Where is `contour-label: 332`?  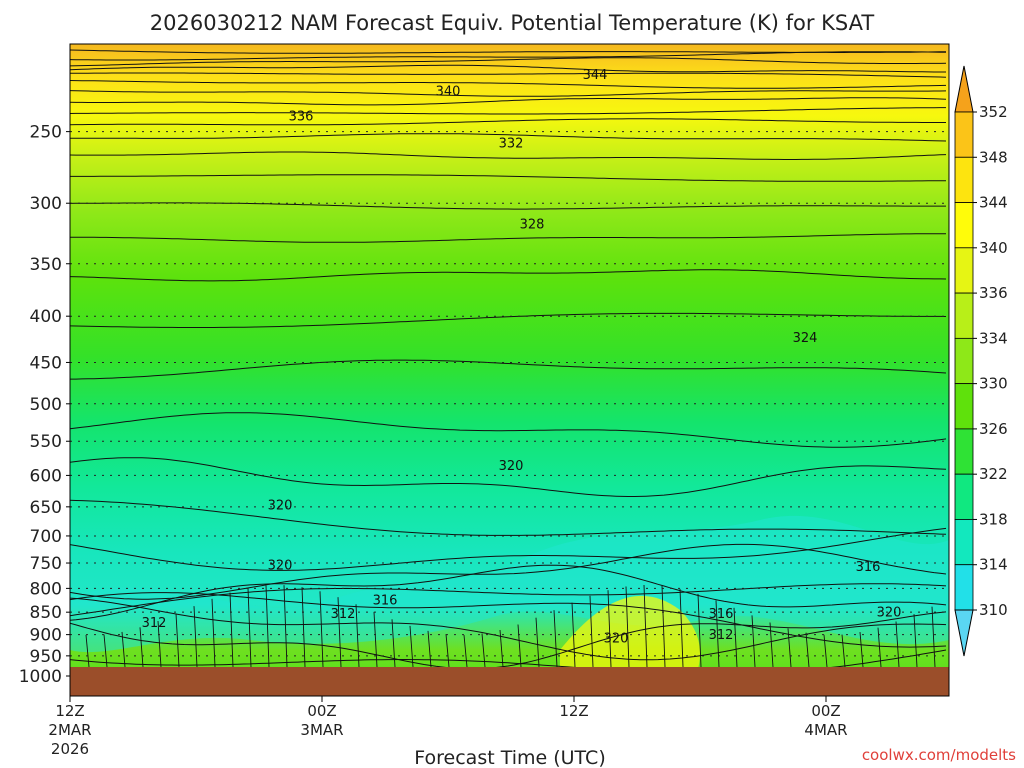
contour-label: 332 is located at coordinates (511, 143).